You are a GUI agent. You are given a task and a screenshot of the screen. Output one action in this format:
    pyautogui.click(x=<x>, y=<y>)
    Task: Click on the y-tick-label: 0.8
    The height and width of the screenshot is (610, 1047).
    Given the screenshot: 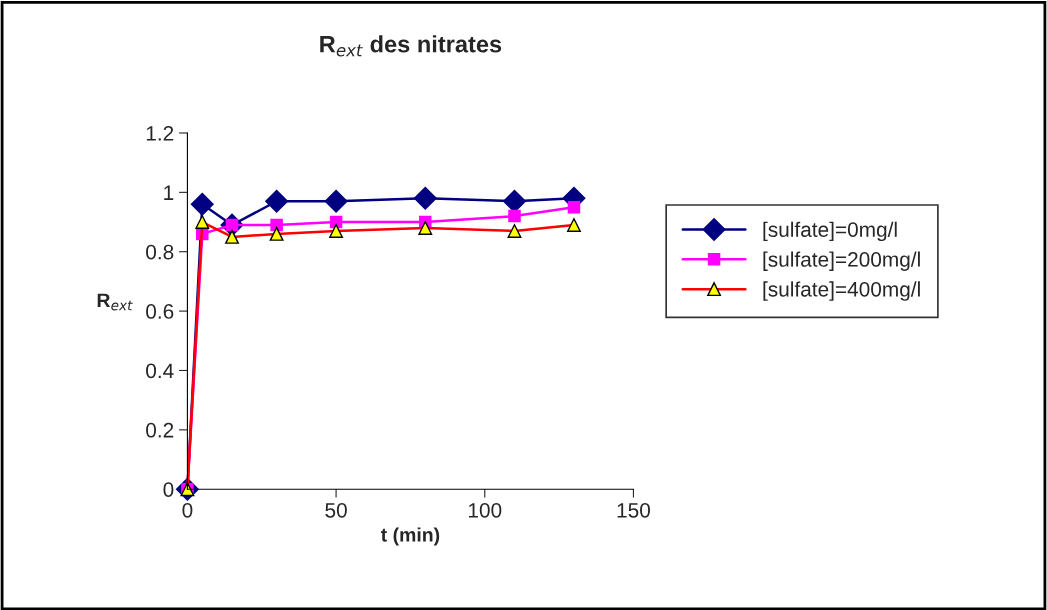 What is the action you would take?
    pyautogui.click(x=160, y=252)
    